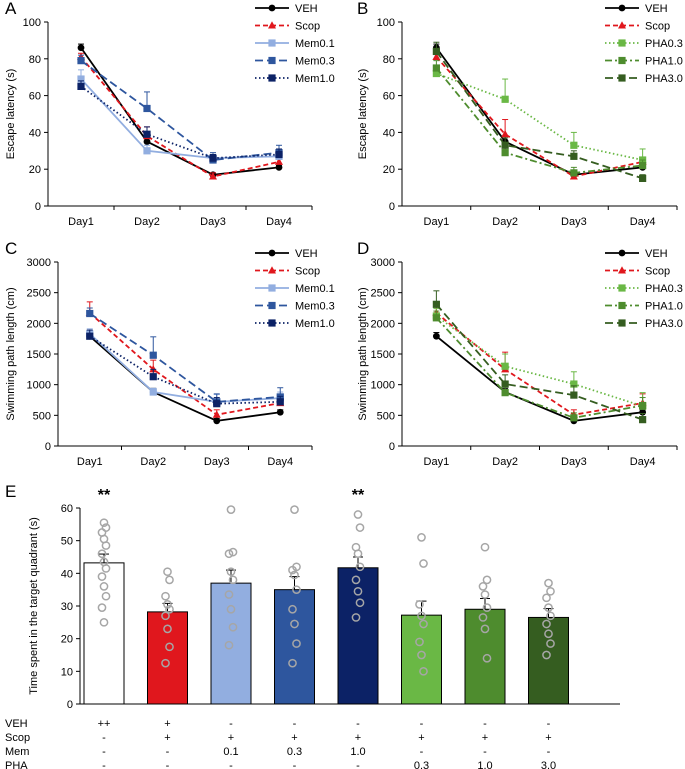 Image resolution: width=685 pixels, height=769 pixels. Describe the element at coordinates (67, 672) in the screenshot. I see `y-tick-label: 10` at that location.